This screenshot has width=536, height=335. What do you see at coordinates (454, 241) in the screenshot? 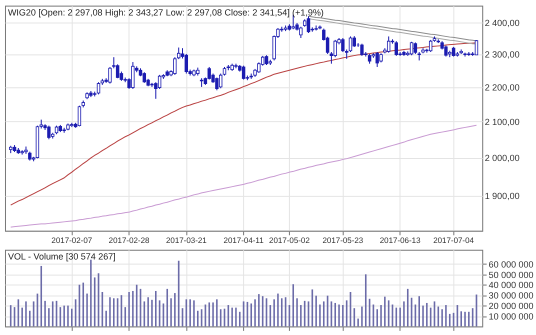
I see `x-tick-label: 2017-07-04` at bounding box center [454, 241].